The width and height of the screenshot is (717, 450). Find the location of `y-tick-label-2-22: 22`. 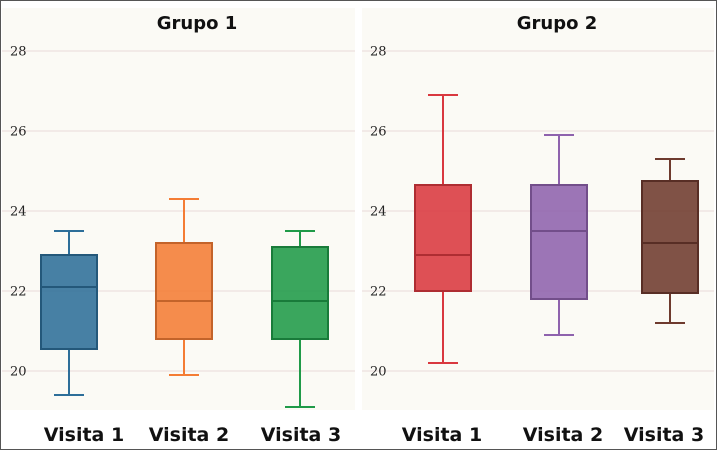

y-tick-label-2-22: 22 is located at coordinates (378, 292).